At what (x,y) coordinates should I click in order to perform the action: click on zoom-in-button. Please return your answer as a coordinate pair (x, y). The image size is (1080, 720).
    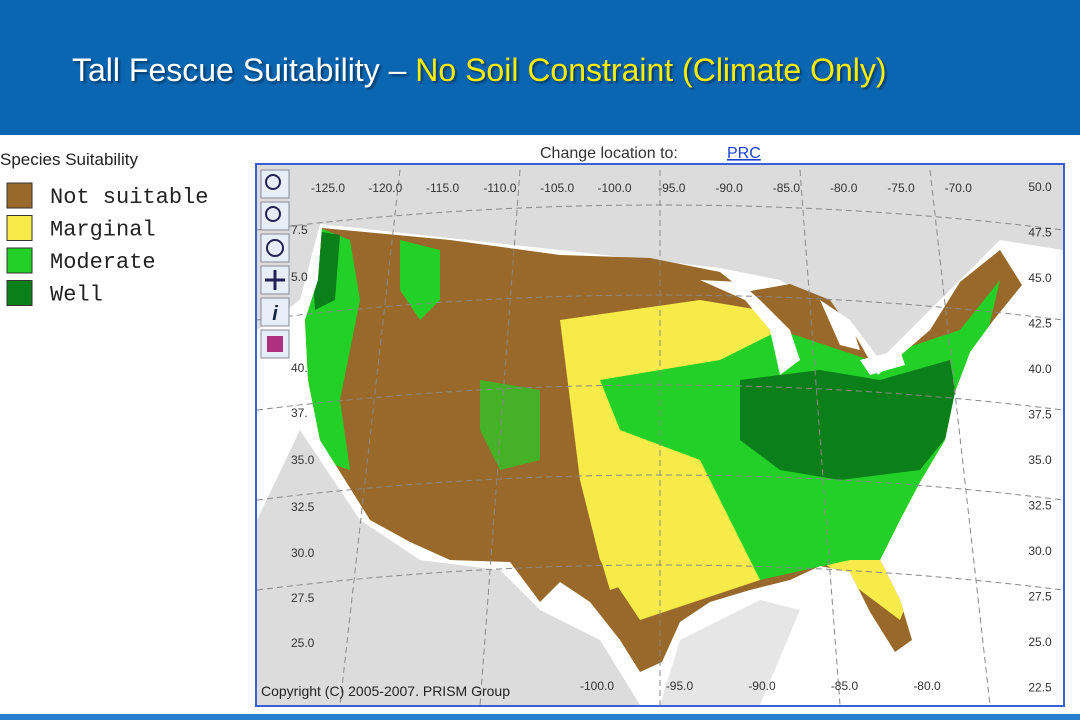
    Looking at the image, I should click on (275, 184).